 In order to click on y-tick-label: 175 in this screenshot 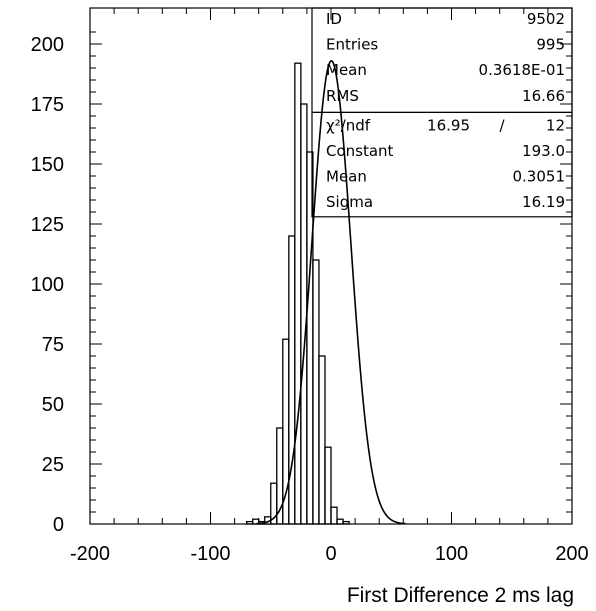, I will do `click(47, 105)`.